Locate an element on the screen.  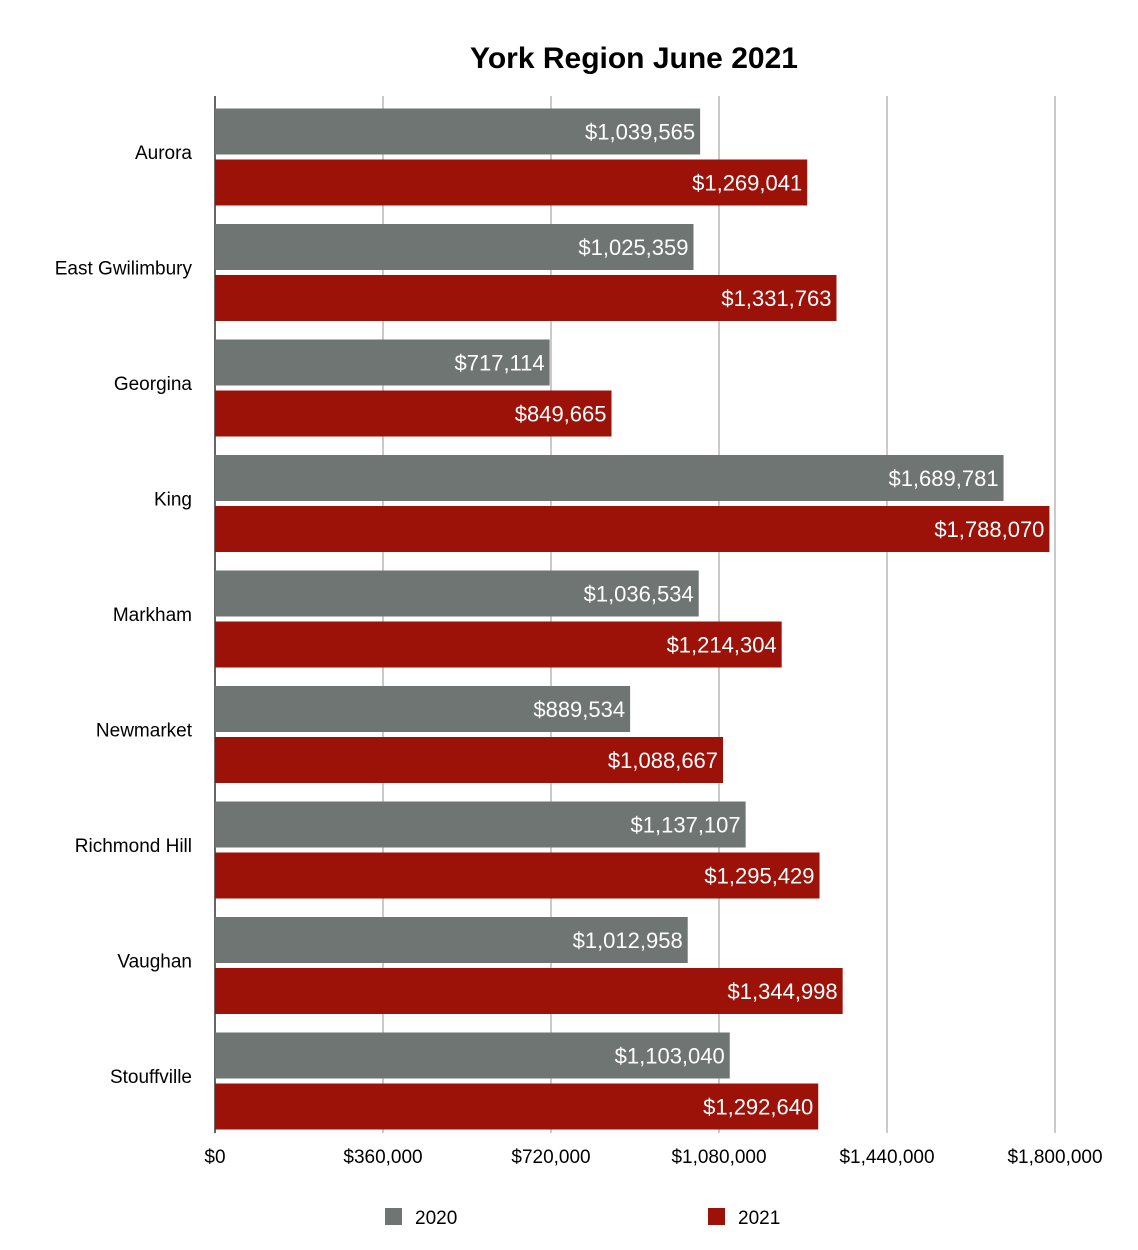
category-label: Newmarket is located at coordinates (144, 731).